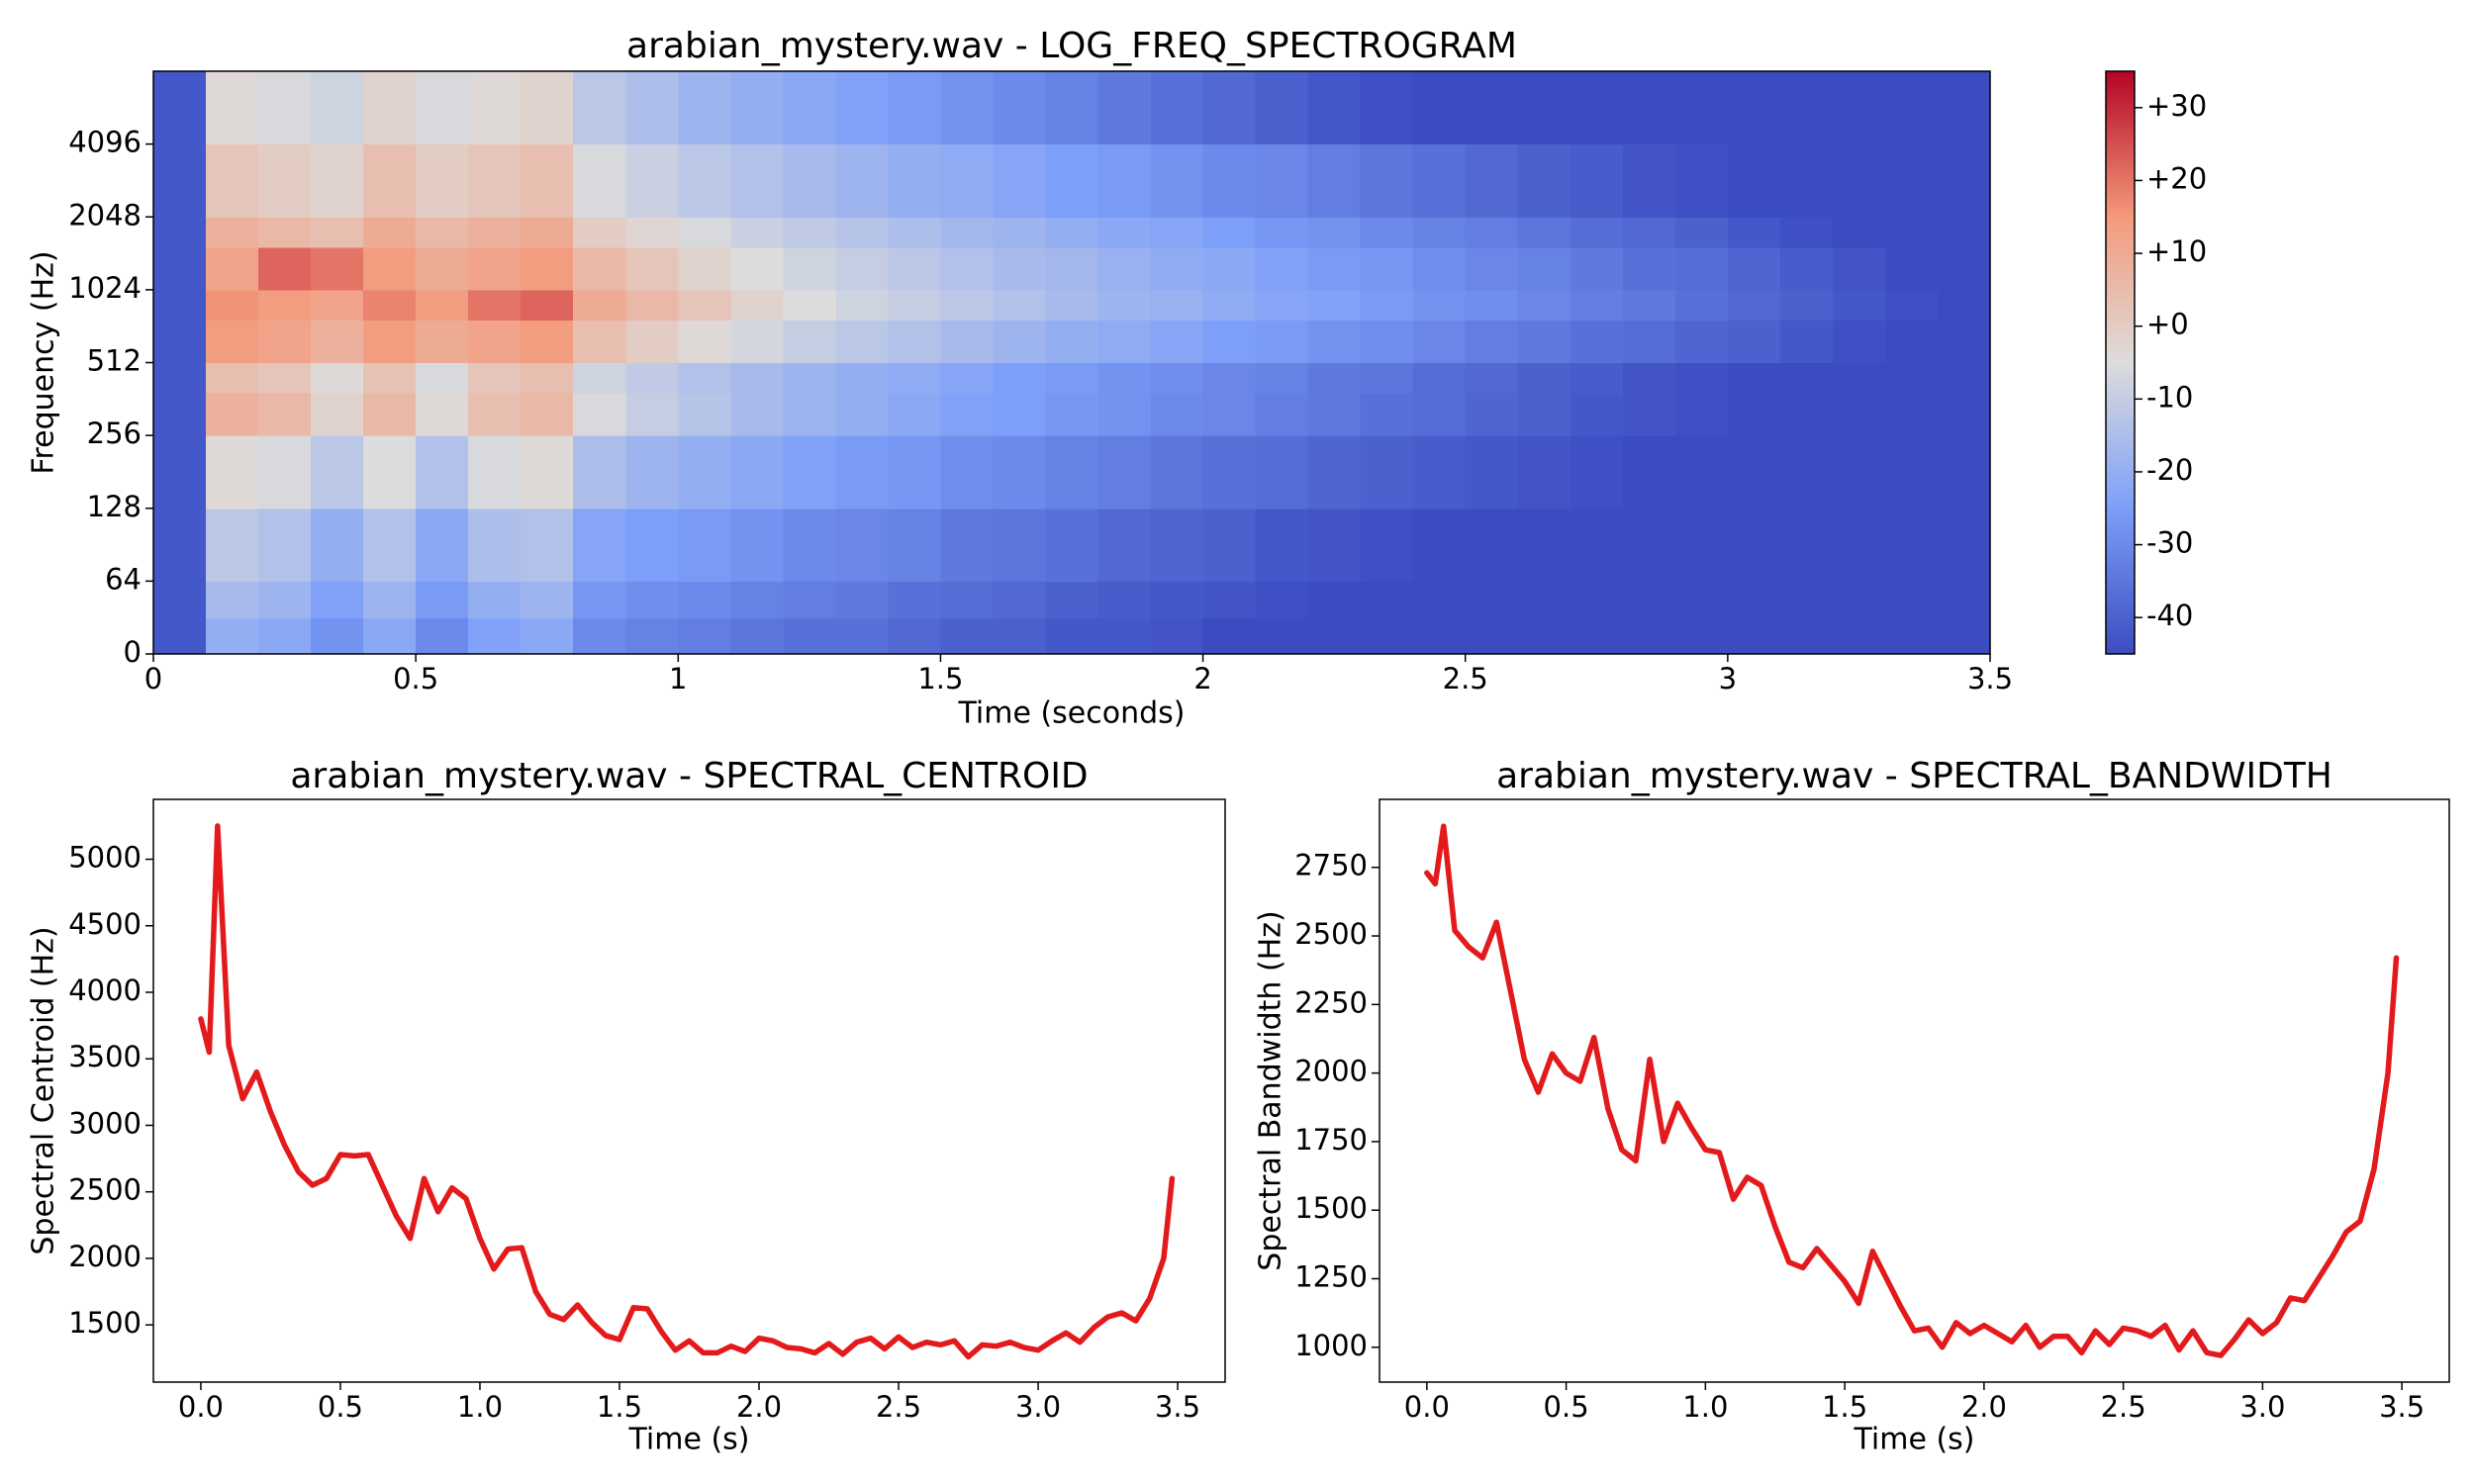 Image resolution: width=2474 pixels, height=1484 pixels. Describe the element at coordinates (105, 1123) in the screenshot. I see `y-tick-label: 3000` at that location.